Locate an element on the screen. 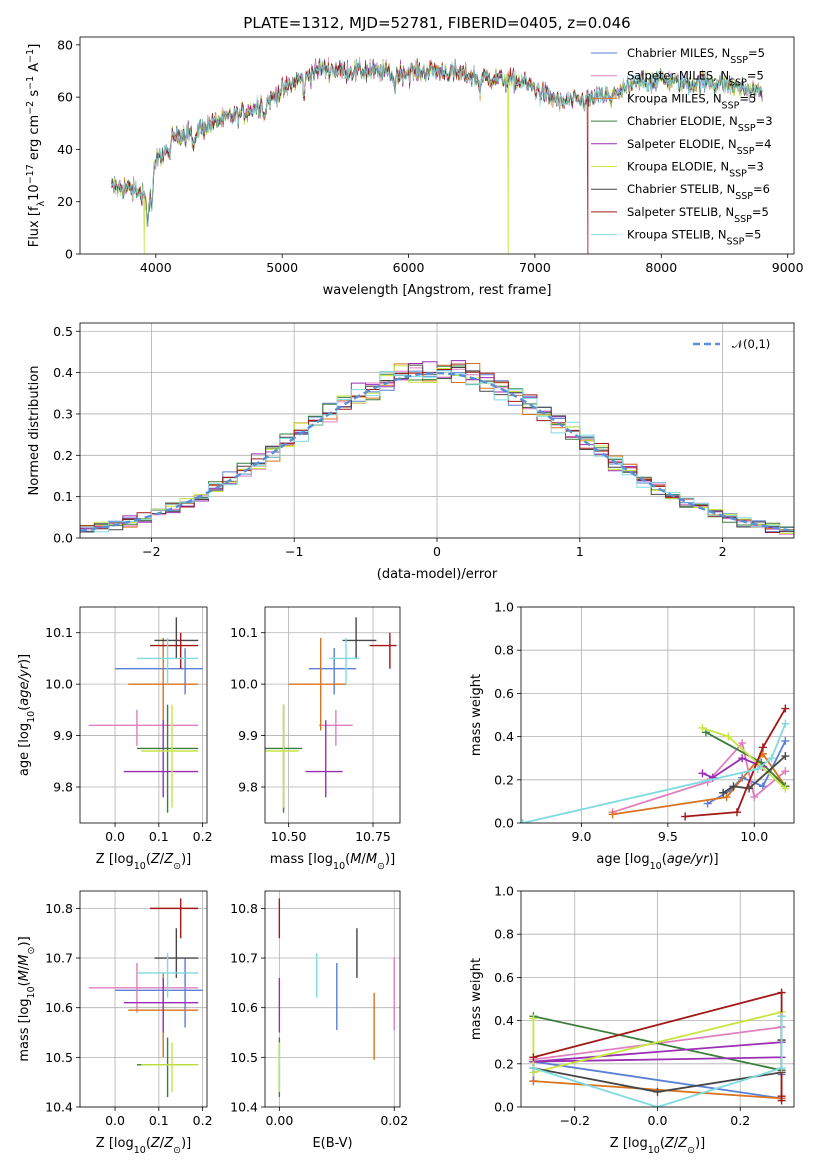 The width and height of the screenshot is (819, 1170). spectrum-lines is located at coordinates (437, 155).